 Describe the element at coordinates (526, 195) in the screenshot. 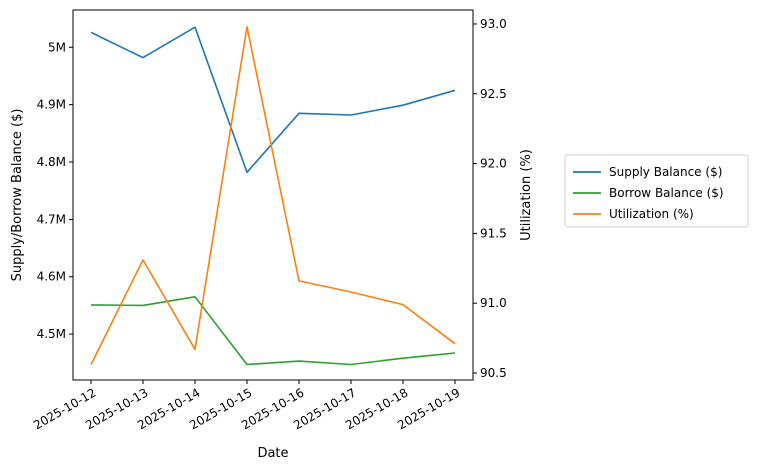

I see `y2-axis-label: Utilization (%)` at that location.